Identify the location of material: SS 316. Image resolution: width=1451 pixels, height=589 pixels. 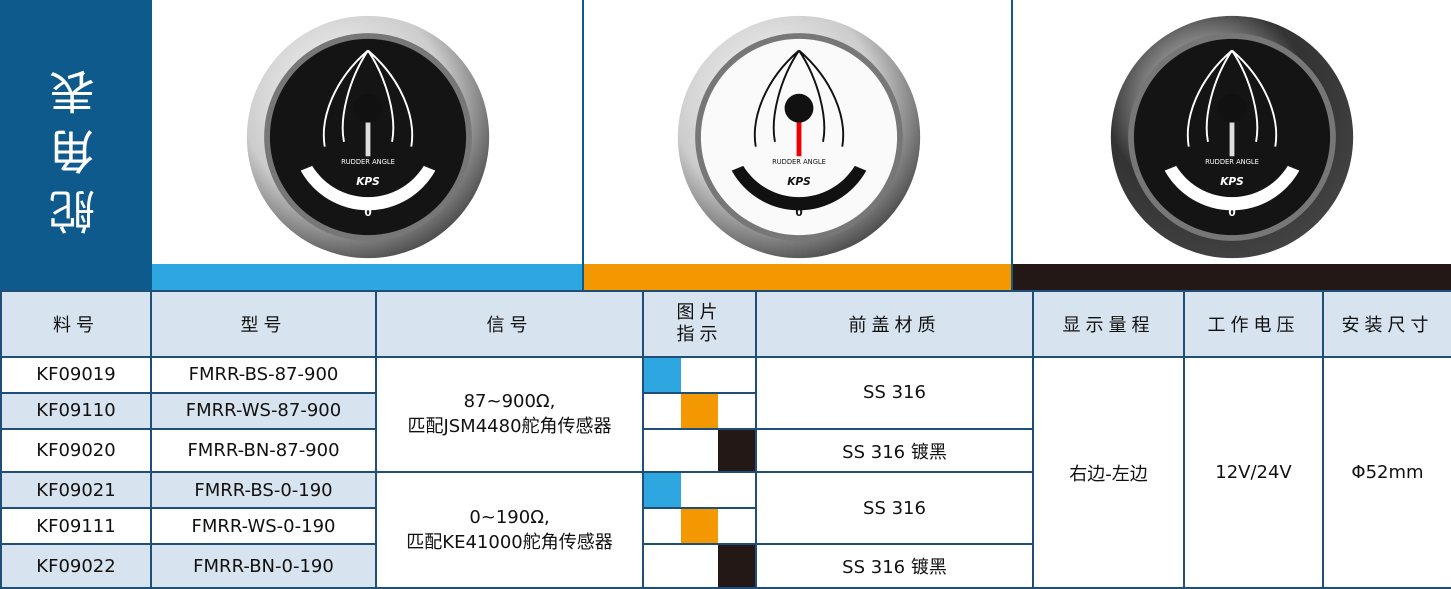
(894, 393).